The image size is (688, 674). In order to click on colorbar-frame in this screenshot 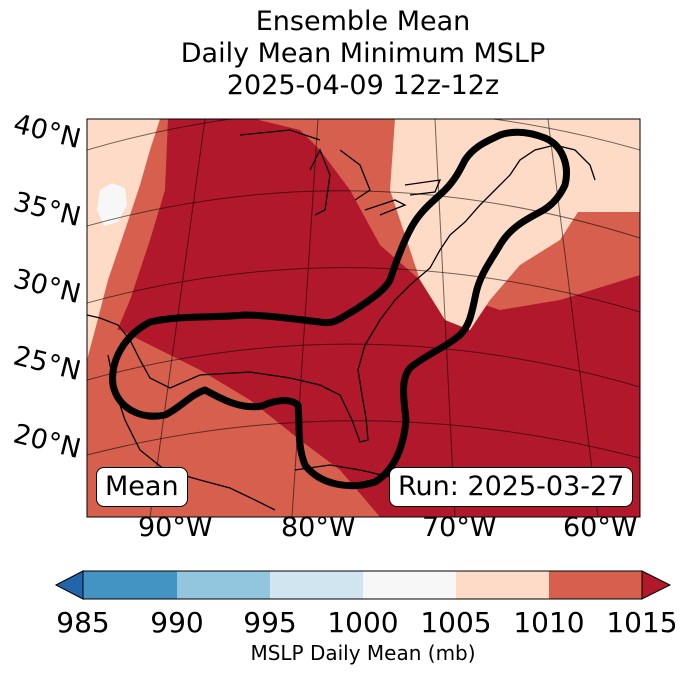, I will do `click(362, 585)`.